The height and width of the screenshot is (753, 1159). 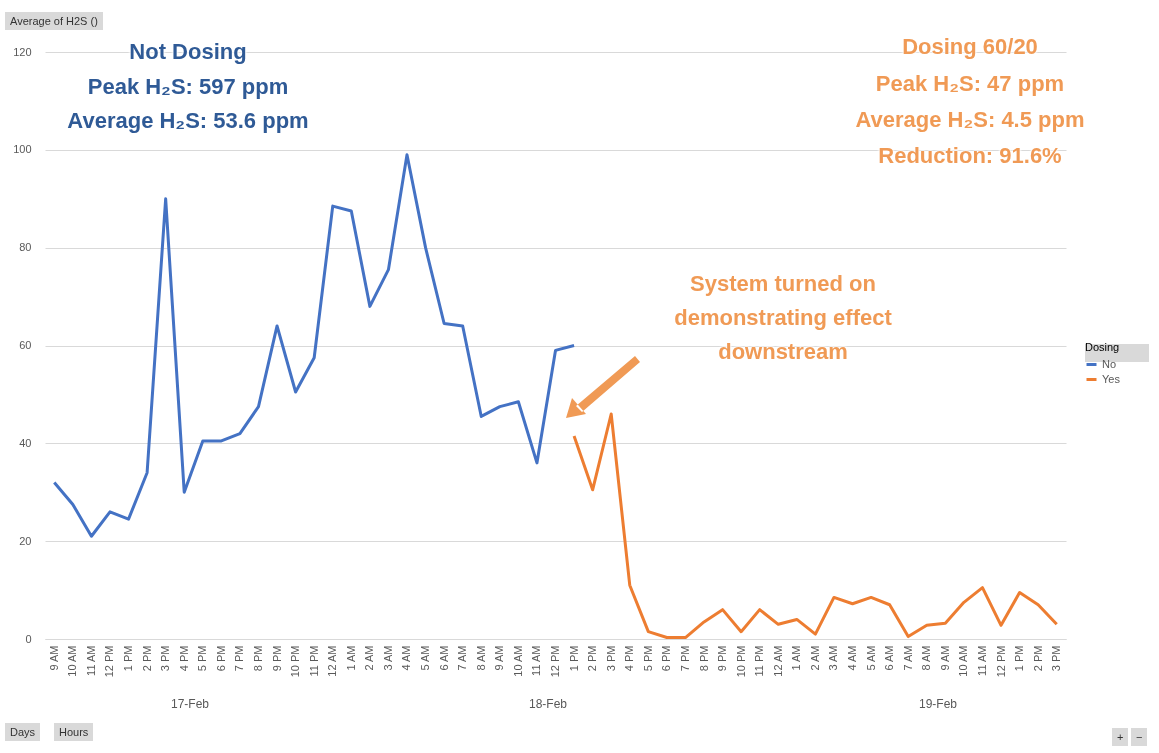 What do you see at coordinates (25, 345) in the screenshot?
I see `y-tick-label: 60` at bounding box center [25, 345].